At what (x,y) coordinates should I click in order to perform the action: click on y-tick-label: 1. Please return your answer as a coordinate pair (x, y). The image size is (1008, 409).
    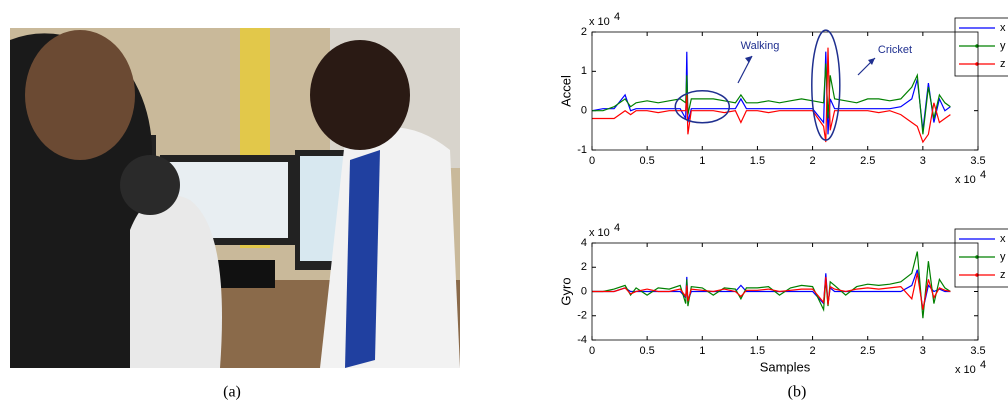
    Looking at the image, I should click on (584, 71).